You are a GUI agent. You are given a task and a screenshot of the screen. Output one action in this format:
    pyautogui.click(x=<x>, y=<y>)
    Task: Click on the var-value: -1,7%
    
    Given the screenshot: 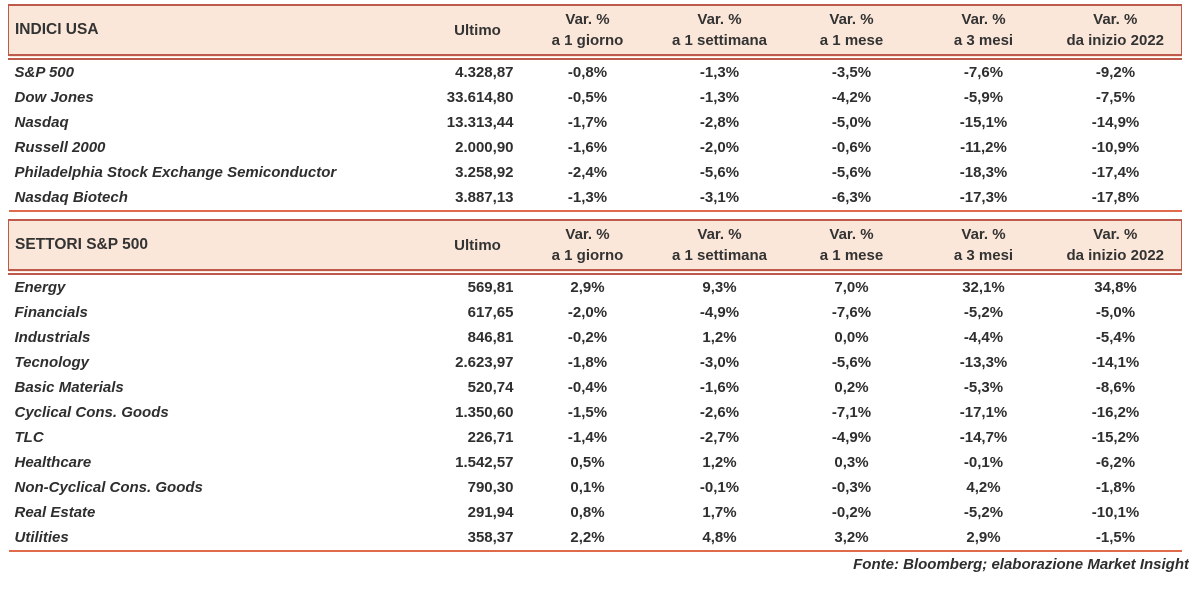 What is the action you would take?
    pyautogui.click(x=587, y=122)
    